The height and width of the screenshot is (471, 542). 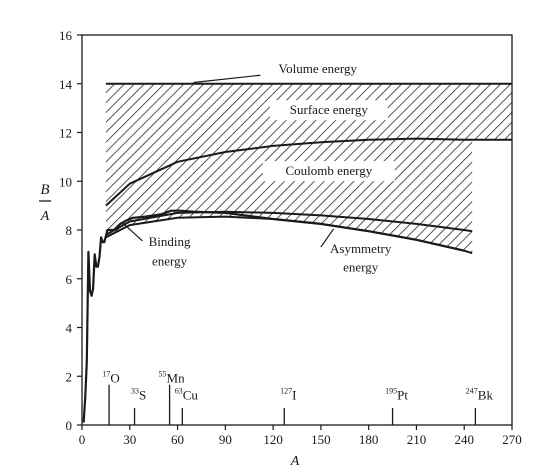 I want to click on nuclide-label-i: 127I, so click(x=288, y=394).